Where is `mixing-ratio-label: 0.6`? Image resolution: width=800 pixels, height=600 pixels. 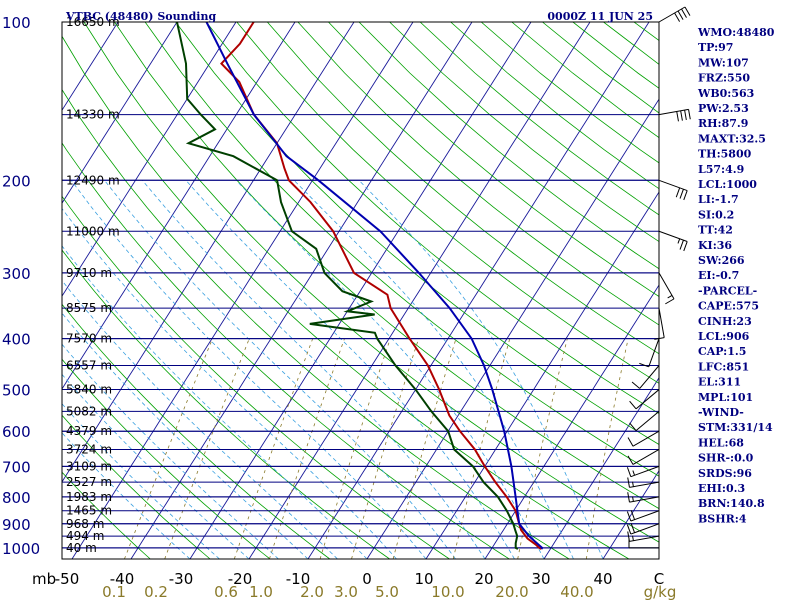 mixing-ratio-label: 0.6 is located at coordinates (226, 591).